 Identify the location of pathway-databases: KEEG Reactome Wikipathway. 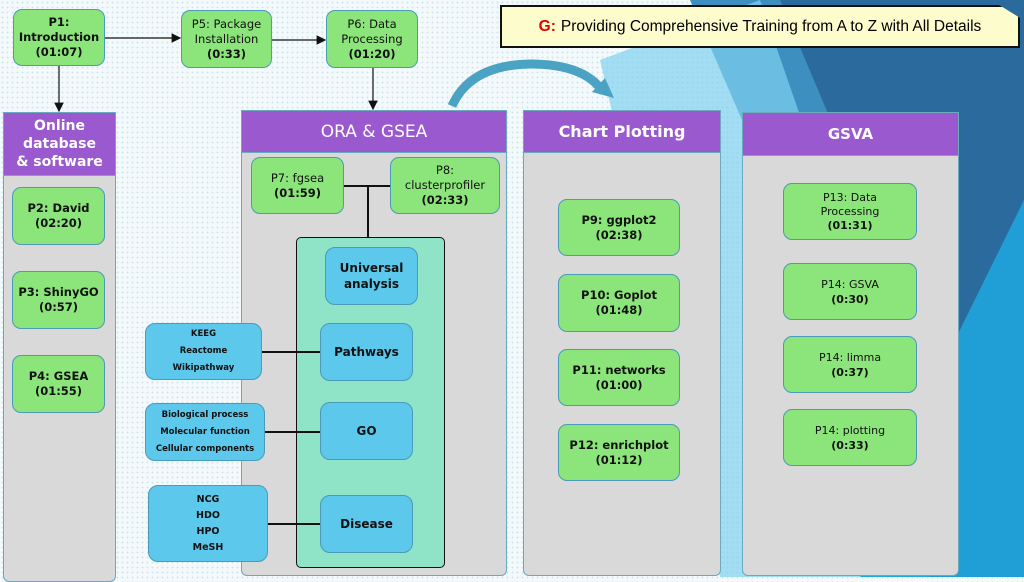
(203, 351).